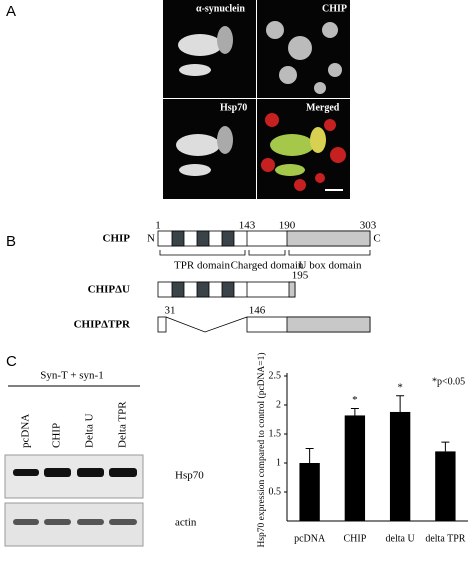 The height and width of the screenshot is (572, 474). What do you see at coordinates (202, 266) in the screenshot?
I see `domain-label: TPR domain` at bounding box center [202, 266].